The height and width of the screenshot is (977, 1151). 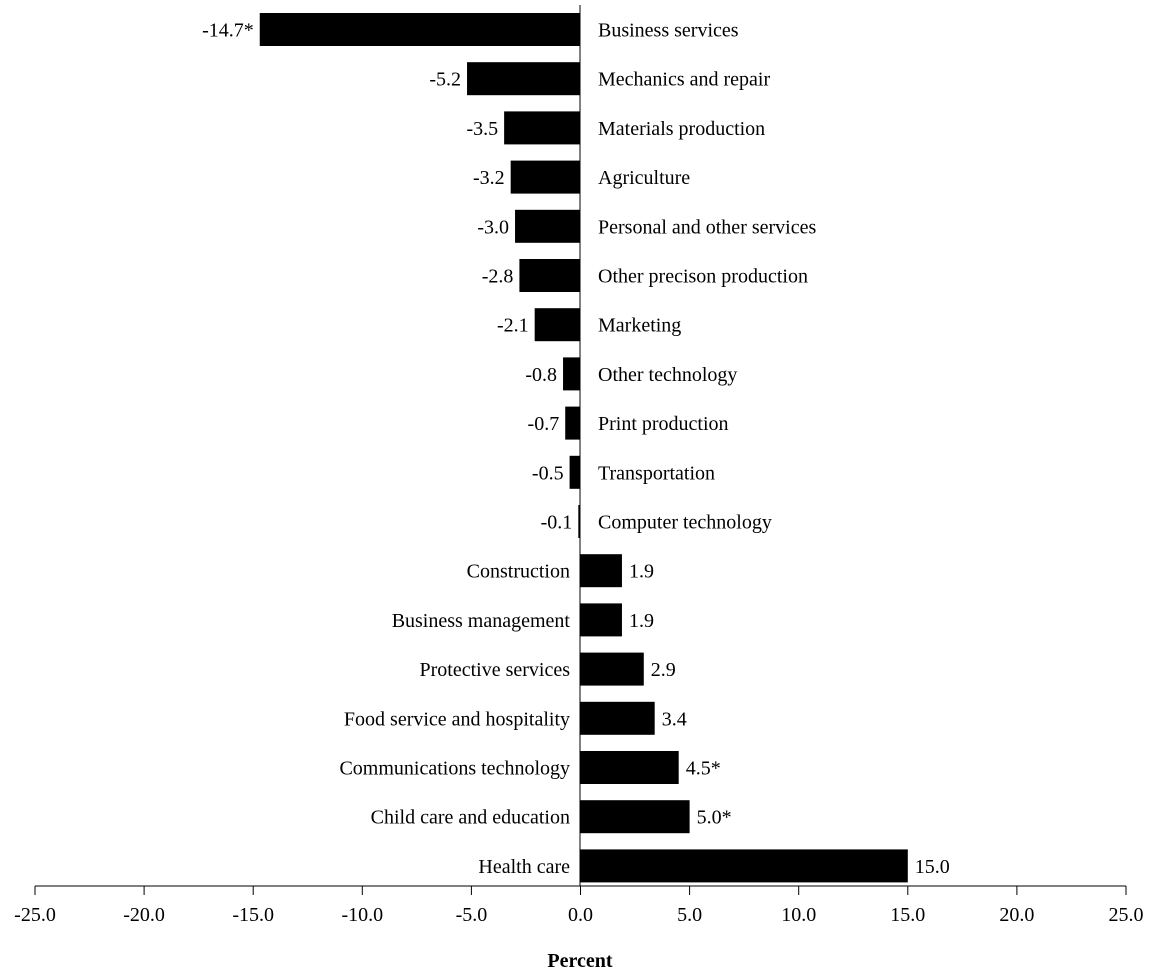 What do you see at coordinates (548, 473) in the screenshot?
I see `bar-value-label: -0.5` at bounding box center [548, 473].